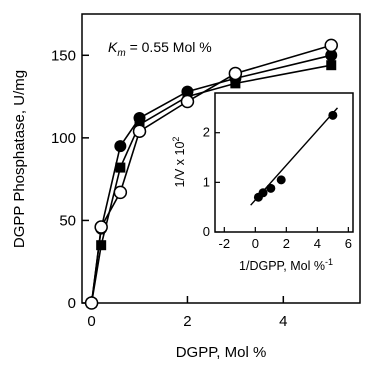 Image resolution: width=371 pixels, height=369 pixels. I want to click on y-axis-label: DGPP Phosphatase, U/mg, so click(19, 159).